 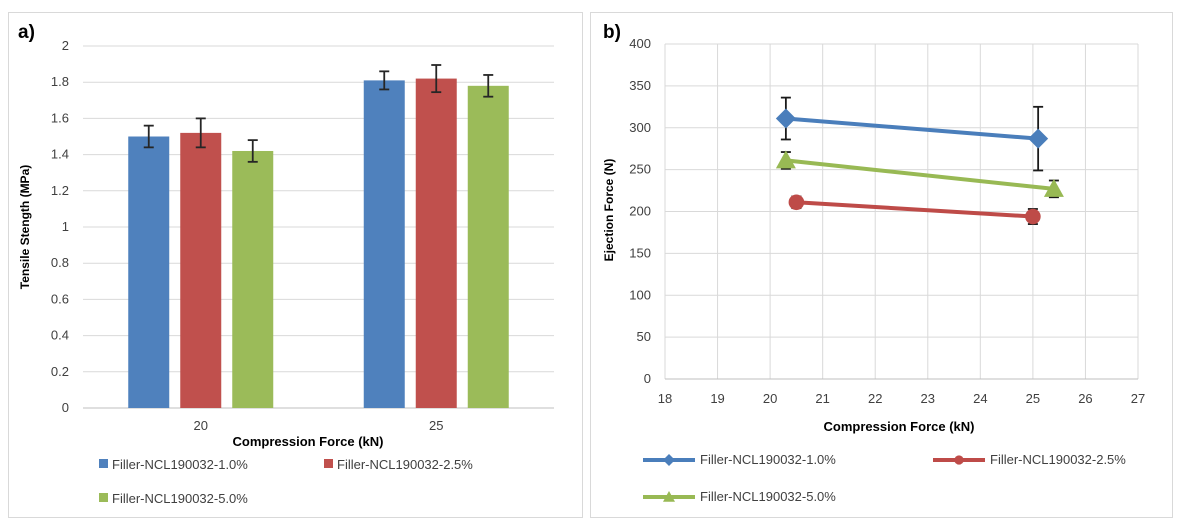 What do you see at coordinates (928, 398) in the screenshot?
I see `x-tick-label: 23` at bounding box center [928, 398].